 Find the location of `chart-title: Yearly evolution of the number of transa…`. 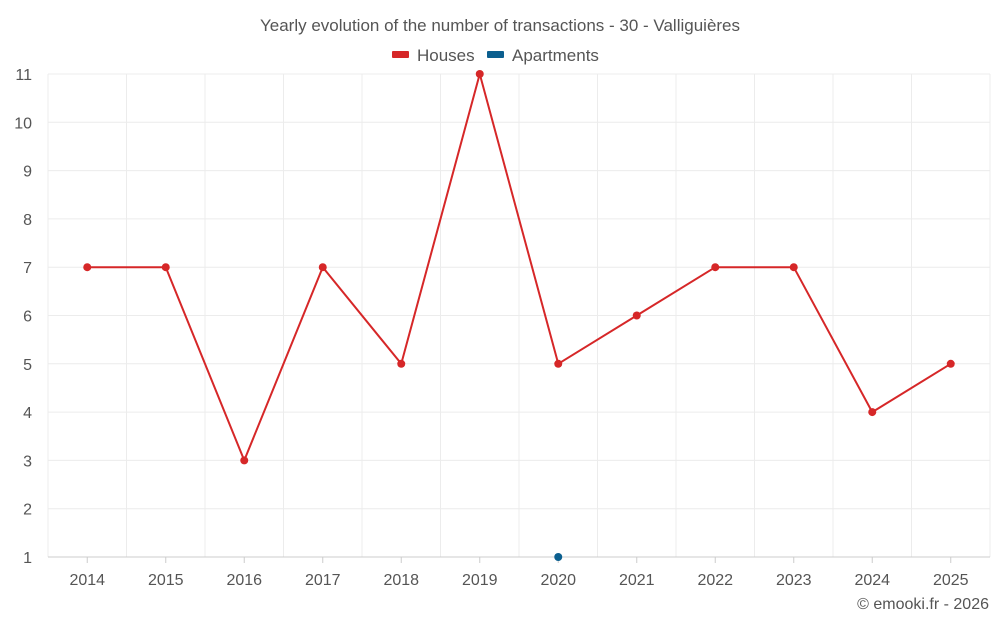

chart-title: Yearly evolution of the number of transa… is located at coordinates (500, 25).